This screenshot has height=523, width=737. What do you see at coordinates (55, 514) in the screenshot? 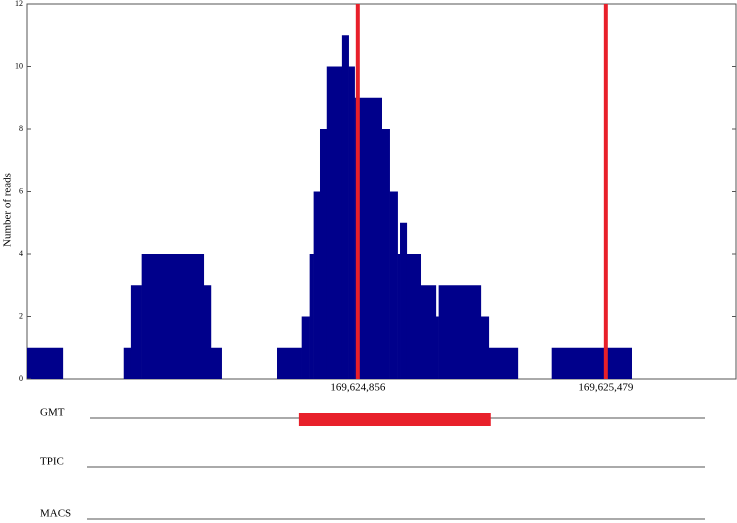
I see `track-label: MACS` at bounding box center [55, 514].